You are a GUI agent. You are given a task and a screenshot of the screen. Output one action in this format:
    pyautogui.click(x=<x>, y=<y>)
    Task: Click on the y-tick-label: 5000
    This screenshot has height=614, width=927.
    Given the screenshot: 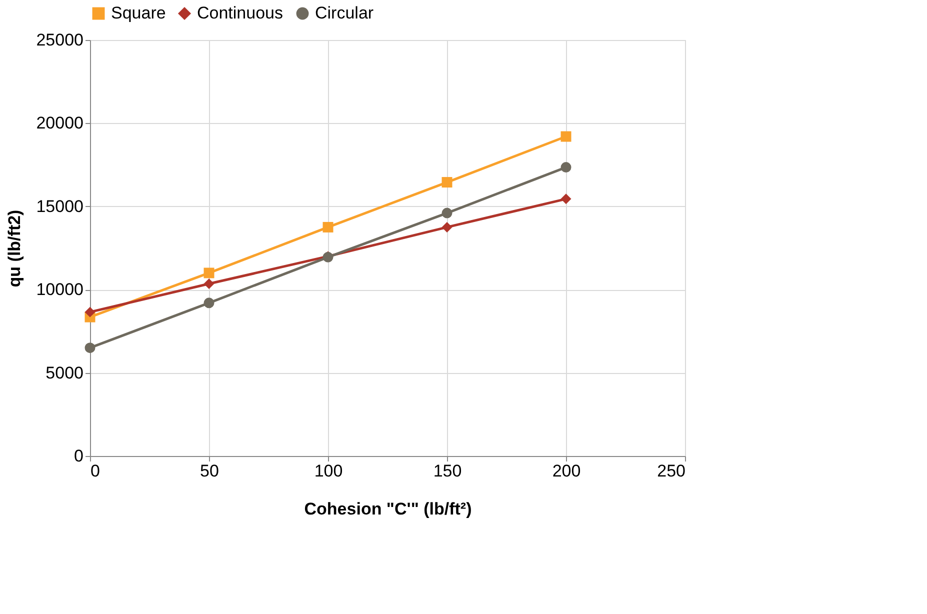 What is the action you would take?
    pyautogui.click(x=65, y=372)
    